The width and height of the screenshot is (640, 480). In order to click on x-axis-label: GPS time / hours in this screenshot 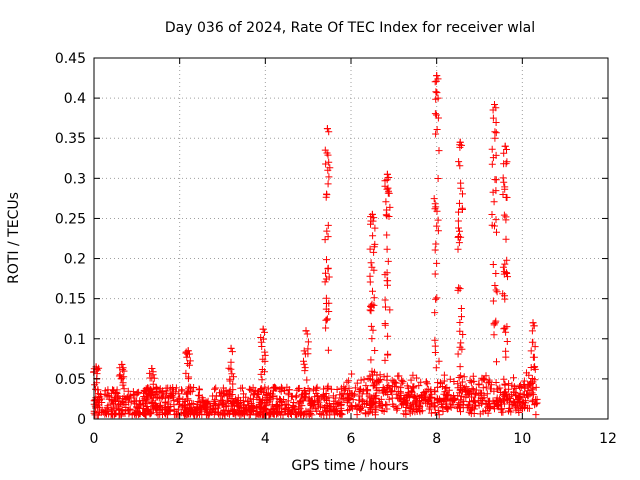, I will do `click(349, 466)`.